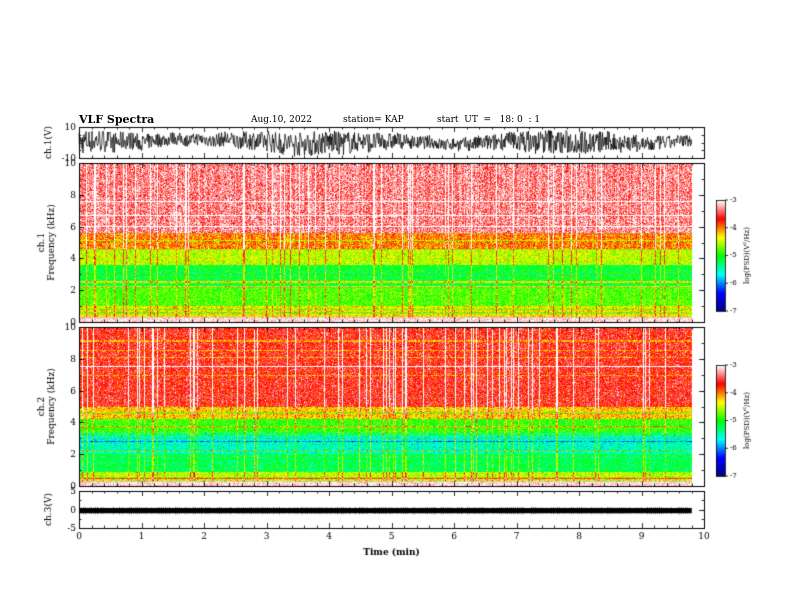 The image size is (792, 612). What do you see at coordinates (281, 120) in the screenshot?
I see `date-label: Aug.10, 2022` at bounding box center [281, 120].